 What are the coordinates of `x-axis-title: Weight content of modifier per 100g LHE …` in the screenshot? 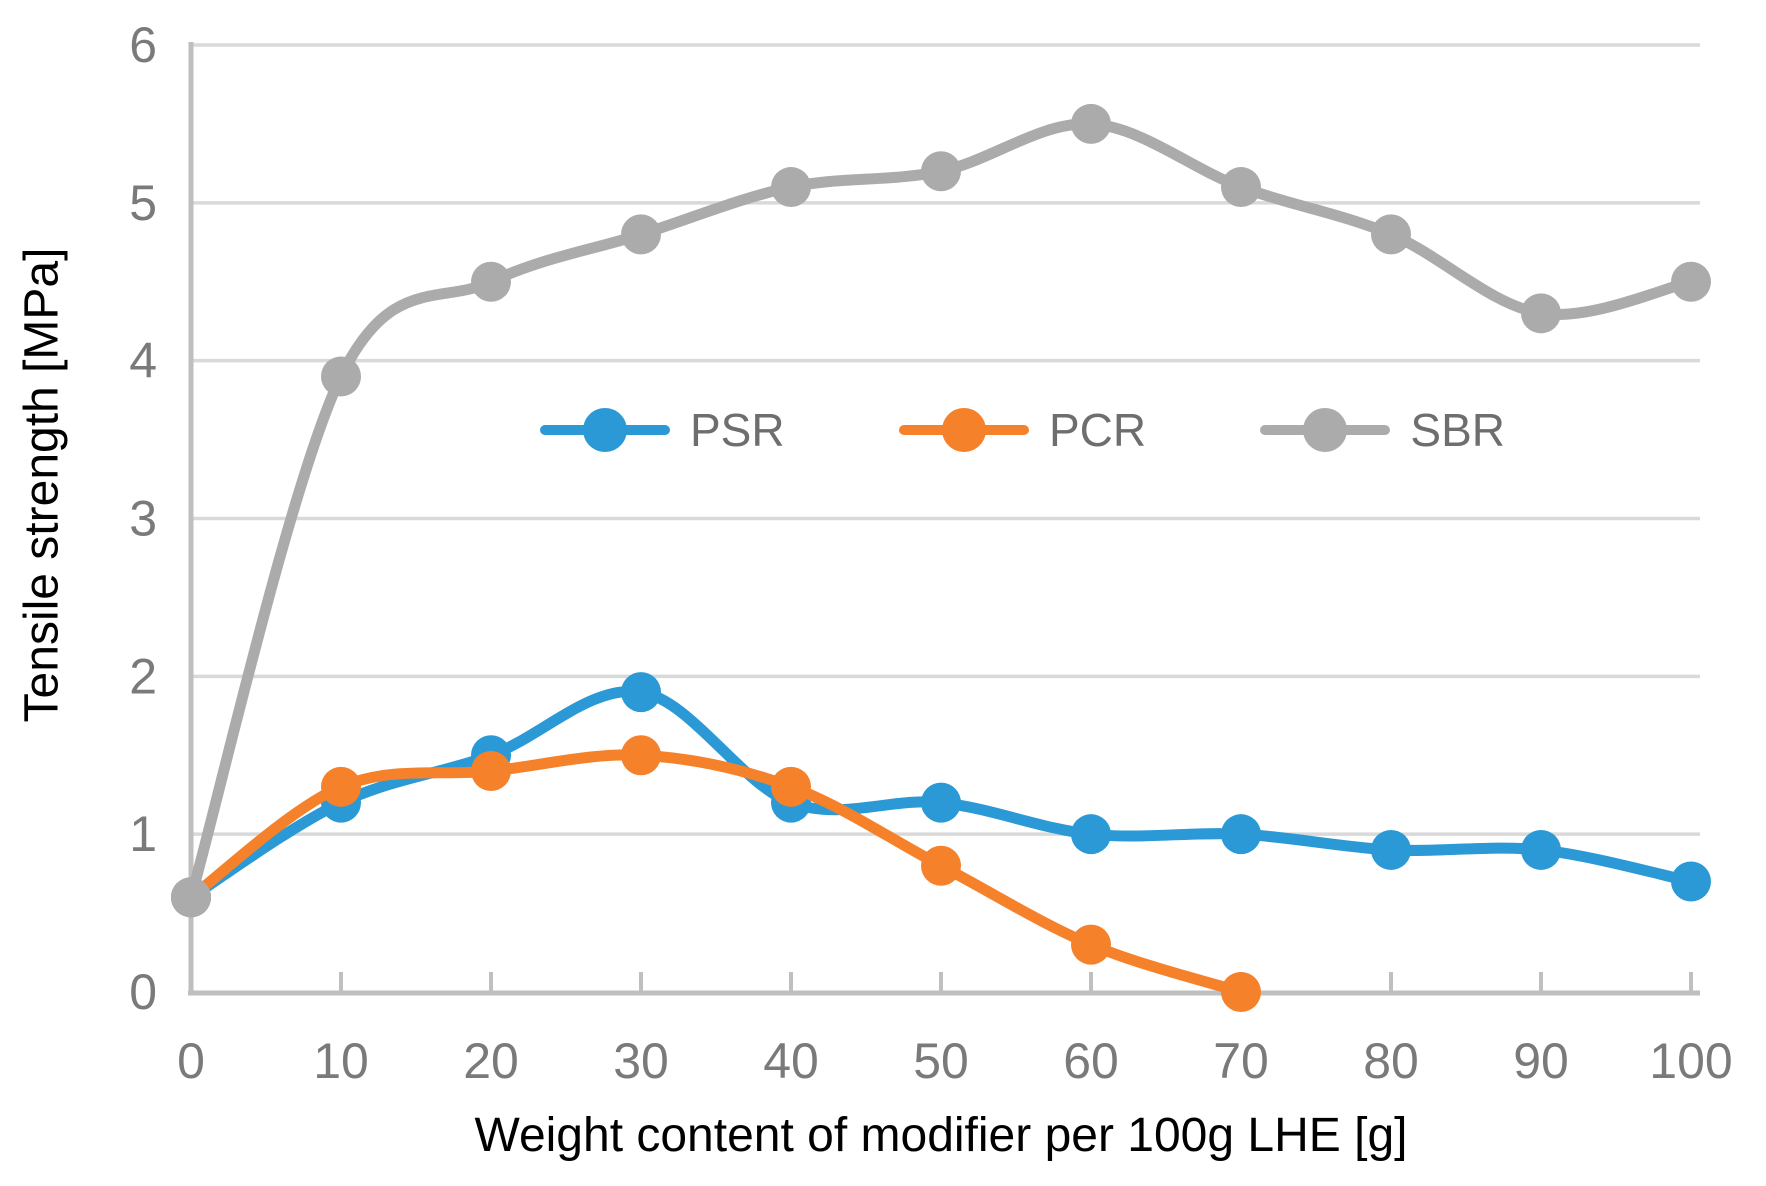 It's located at (941, 1135).